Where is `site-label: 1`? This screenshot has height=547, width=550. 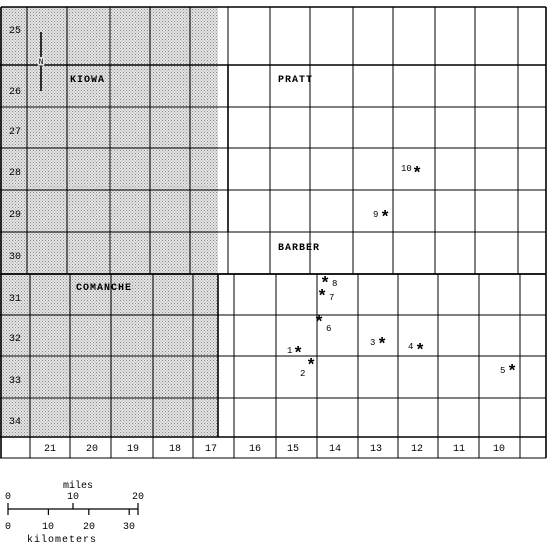
site-label: 1 is located at coordinates (289, 351).